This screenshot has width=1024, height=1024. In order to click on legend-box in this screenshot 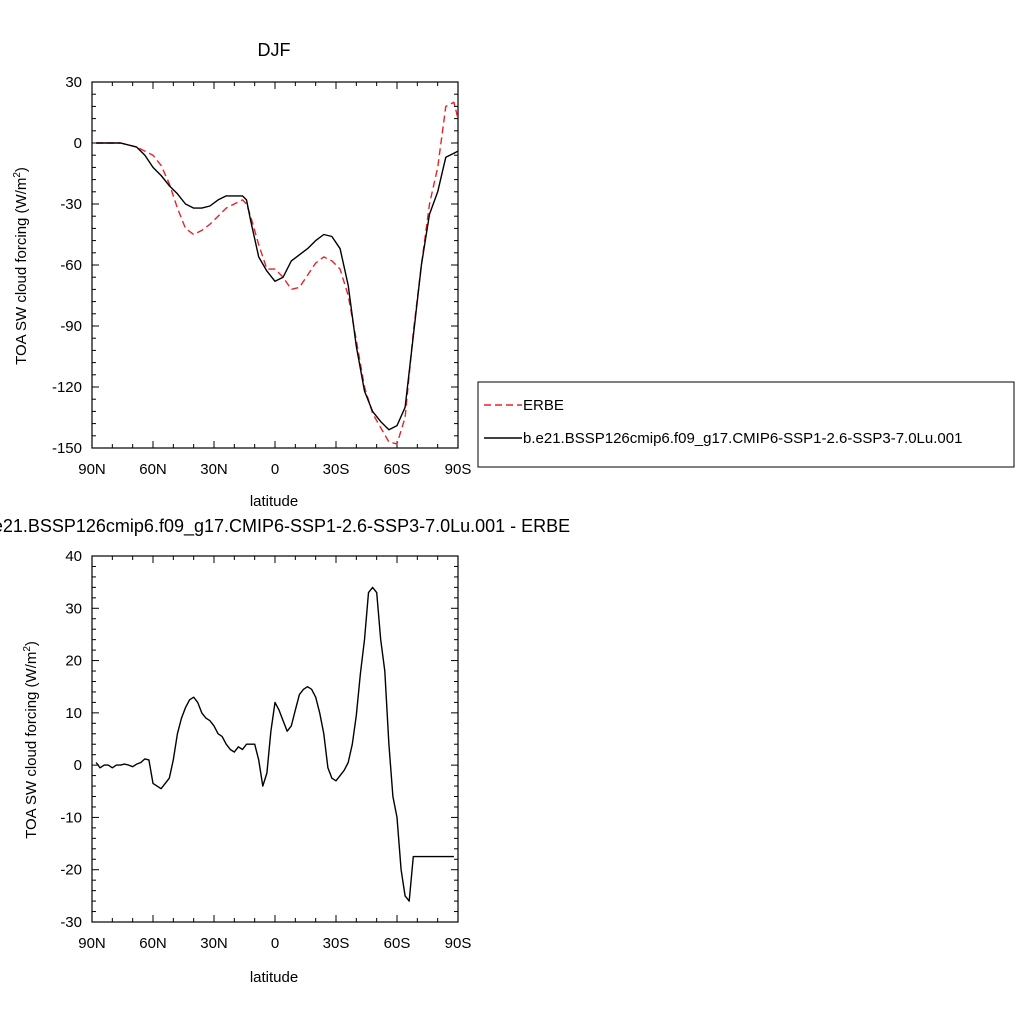, I will do `click(746, 424)`.